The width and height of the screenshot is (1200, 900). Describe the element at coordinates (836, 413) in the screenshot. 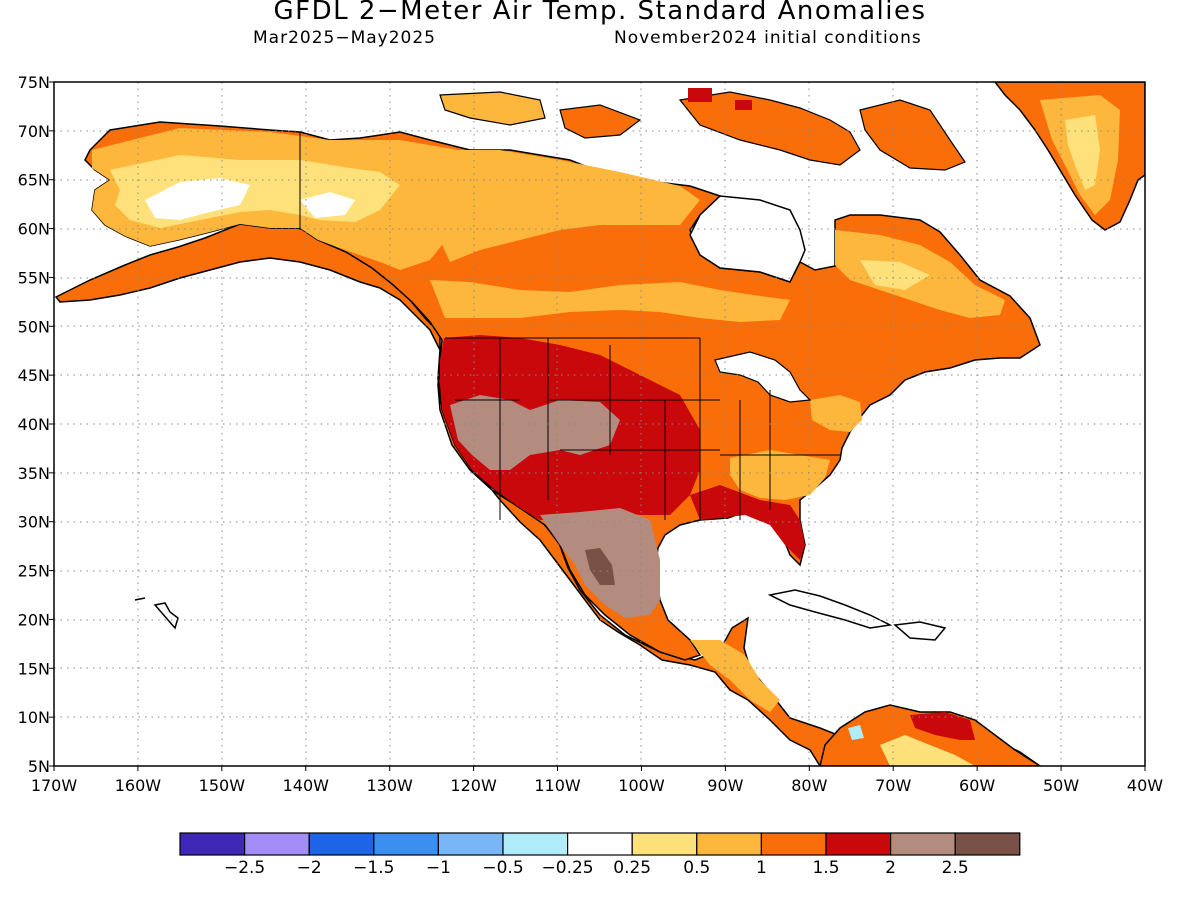

I see `northeast-yellow` at that location.